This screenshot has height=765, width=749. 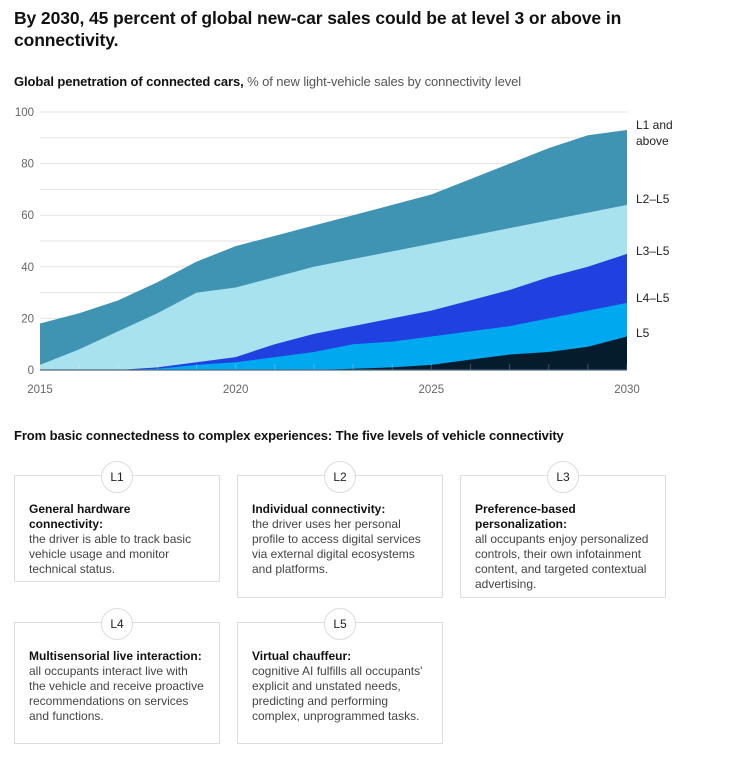 I want to click on y-tick-label: 60, so click(x=27, y=216).